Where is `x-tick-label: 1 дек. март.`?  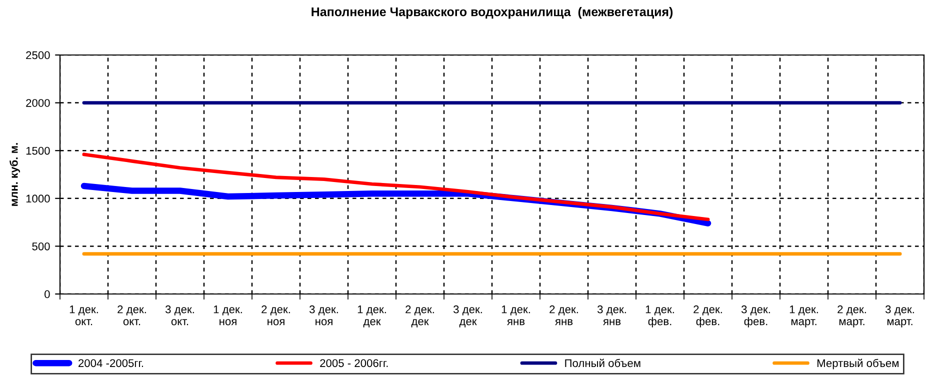 x-tick-label: 1 дек. март. is located at coordinates (804, 317).